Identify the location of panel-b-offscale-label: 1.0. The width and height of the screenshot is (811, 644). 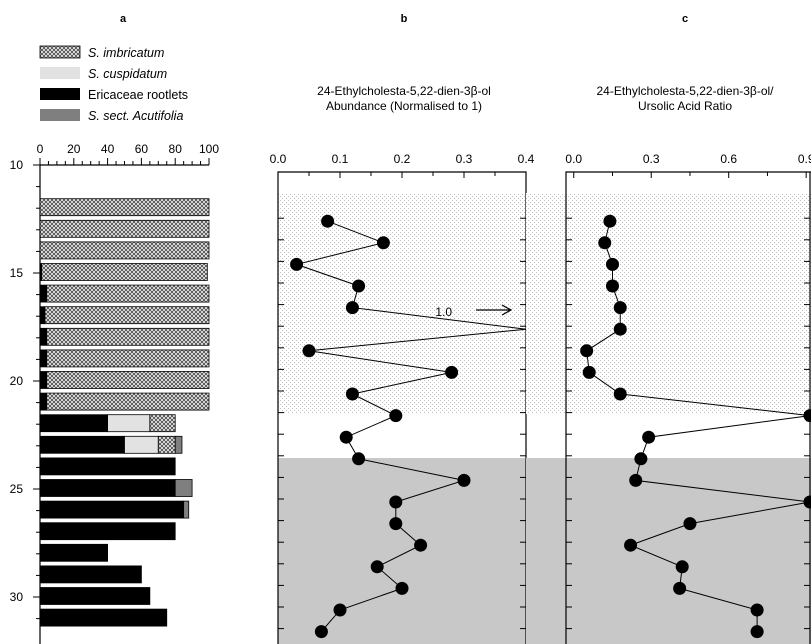
(443, 312).